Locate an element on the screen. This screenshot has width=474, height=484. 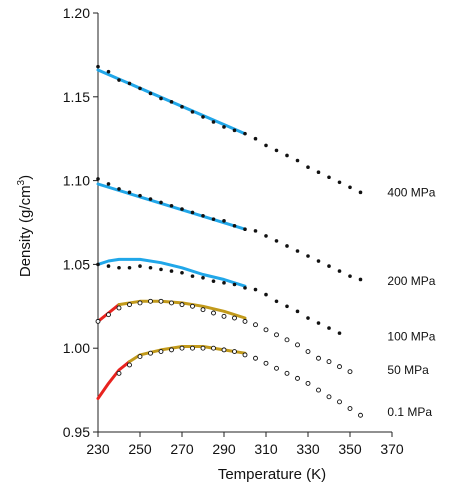
y-axis-title-superscript: 3 is located at coordinates (21, 182).